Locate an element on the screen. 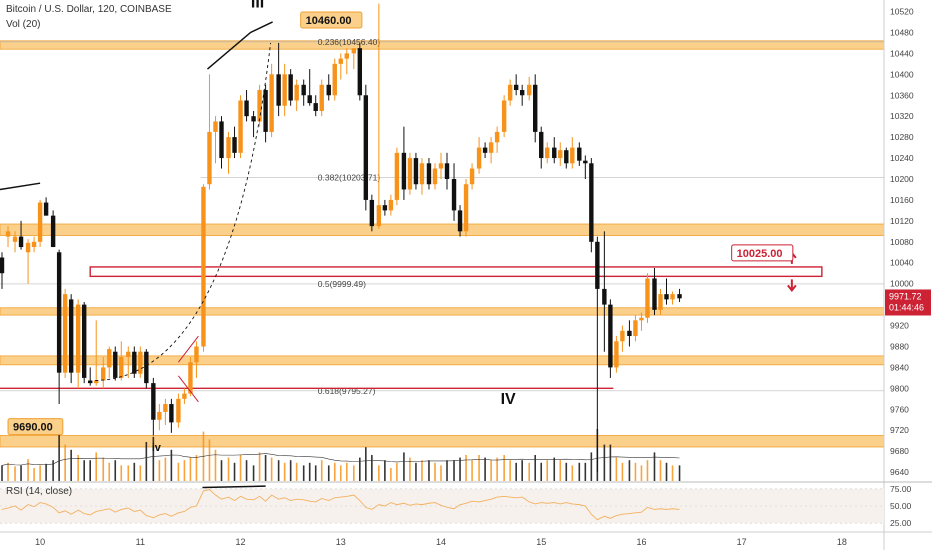 This screenshot has height=550, width=932. fib-level-label: 0.5(9999.49) is located at coordinates (342, 284).